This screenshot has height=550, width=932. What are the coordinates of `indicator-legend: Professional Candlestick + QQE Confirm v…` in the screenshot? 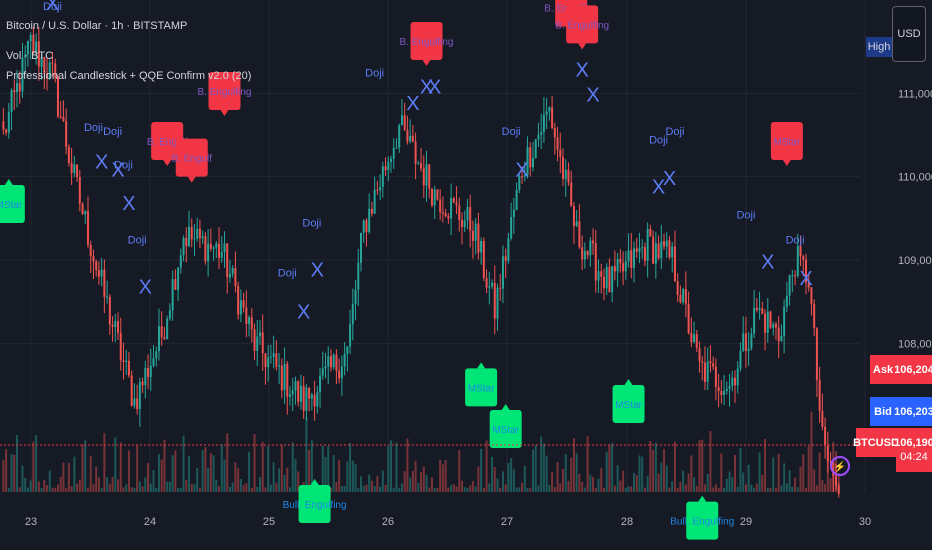 It's located at (129, 76).